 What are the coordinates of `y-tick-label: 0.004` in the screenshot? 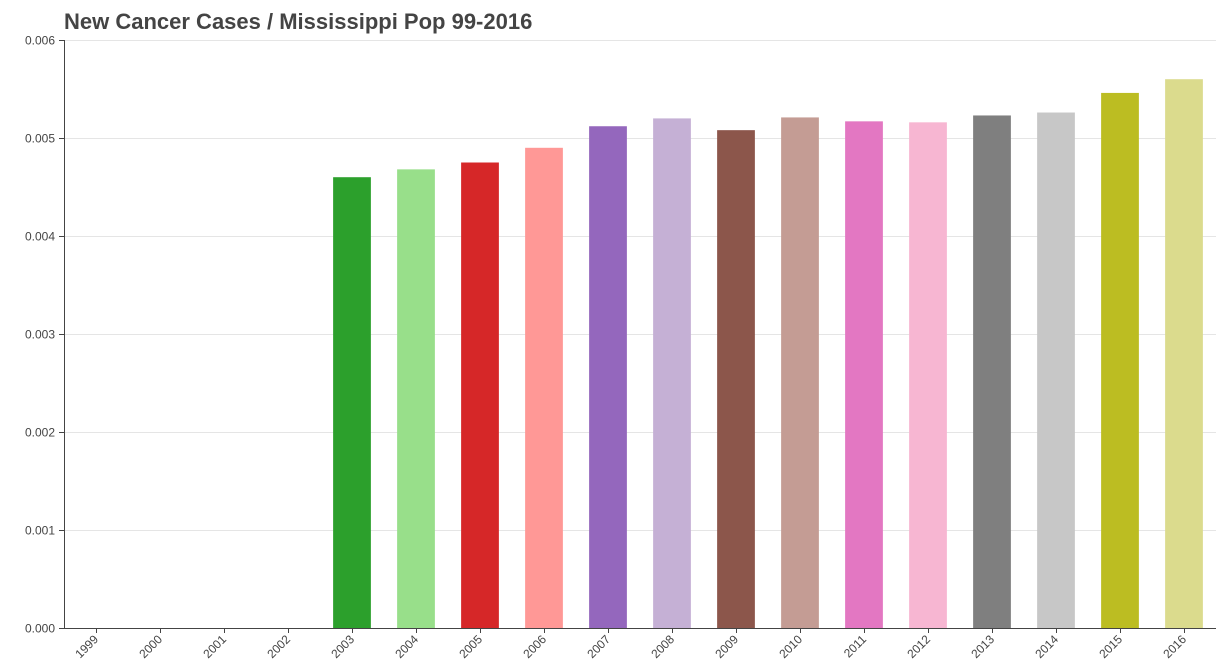 It's located at (40, 237).